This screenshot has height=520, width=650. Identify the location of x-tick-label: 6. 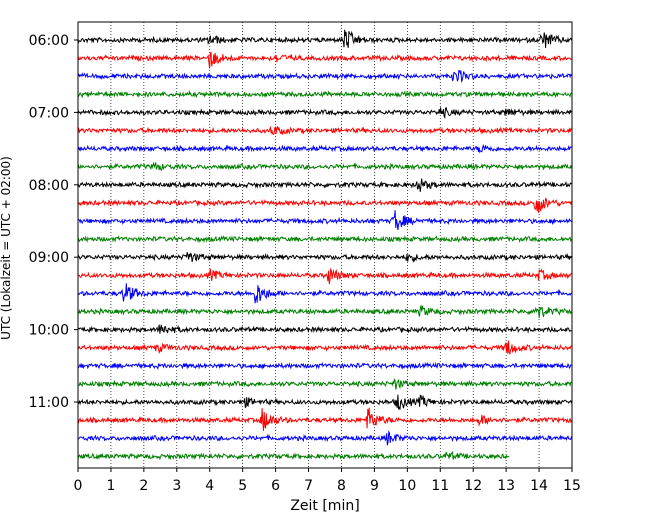
(275, 486).